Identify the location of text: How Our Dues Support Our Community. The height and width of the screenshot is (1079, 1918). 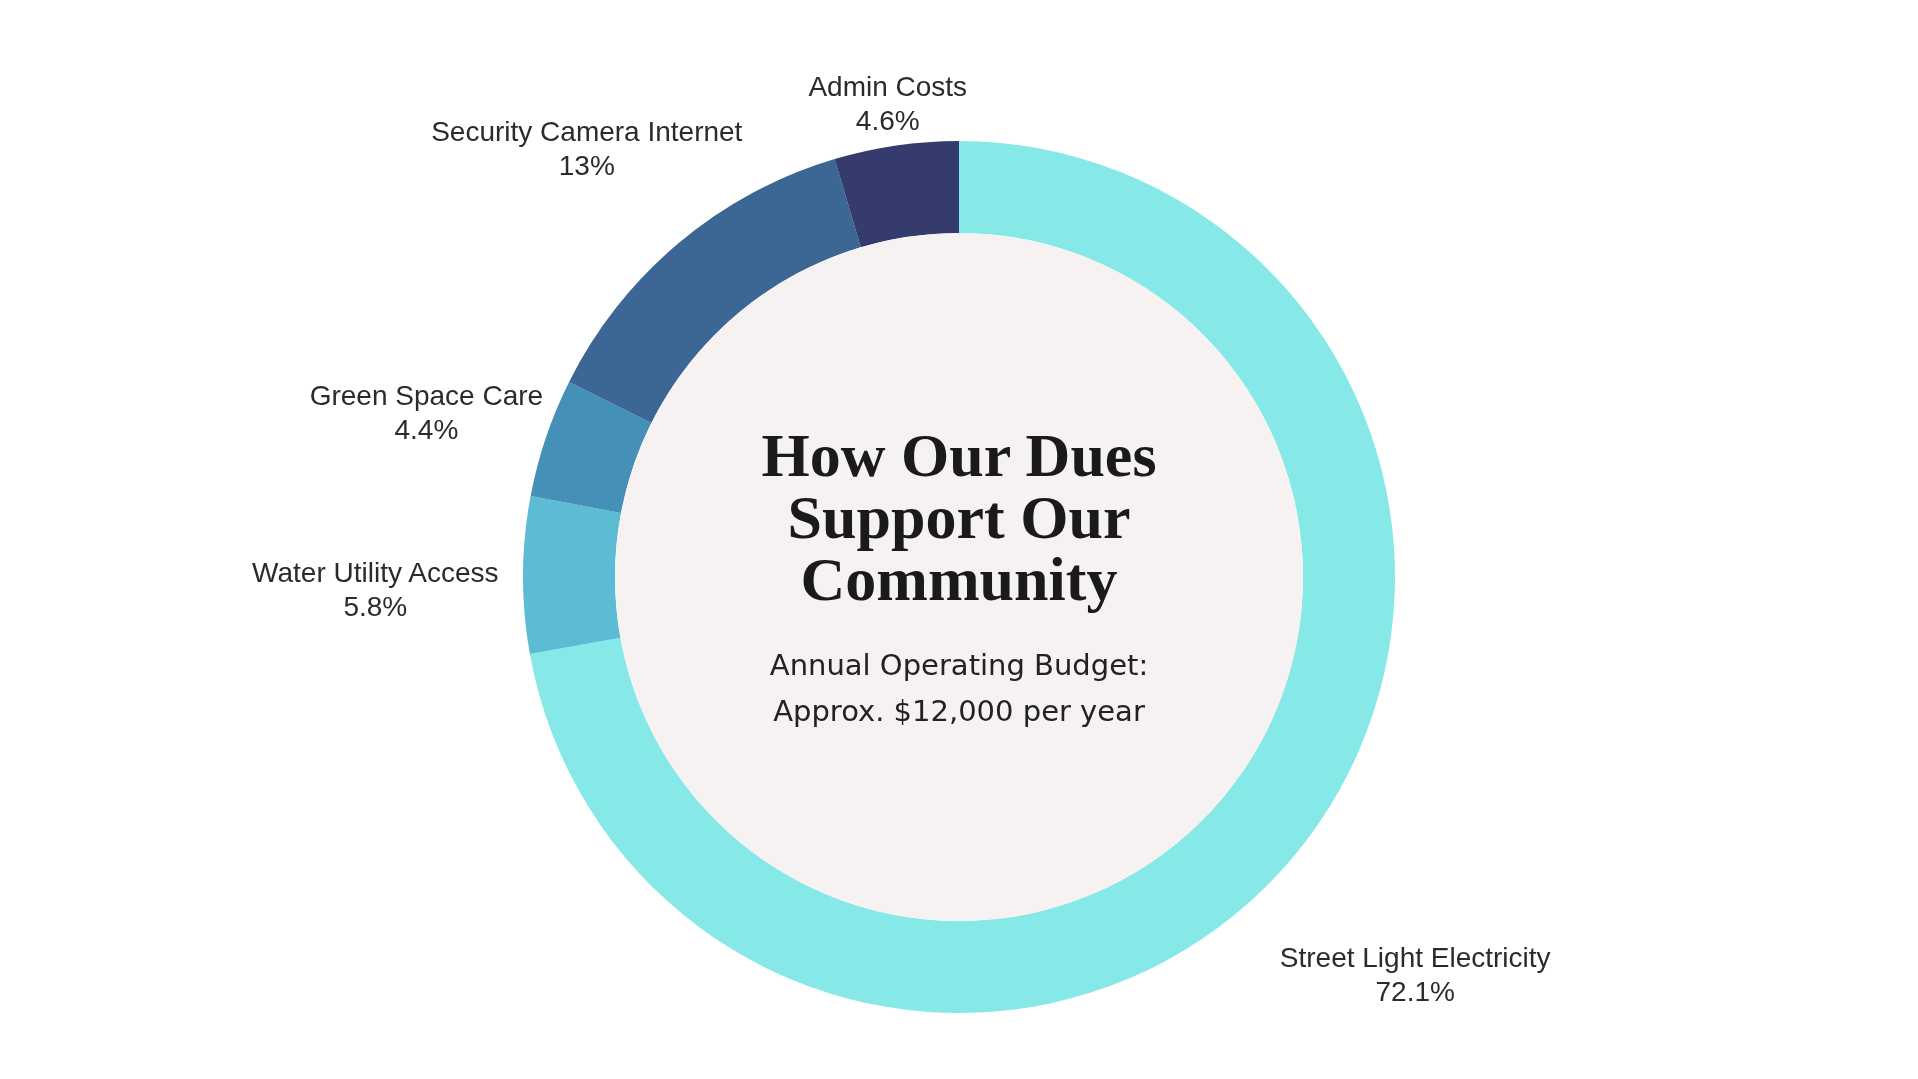
(959, 517).